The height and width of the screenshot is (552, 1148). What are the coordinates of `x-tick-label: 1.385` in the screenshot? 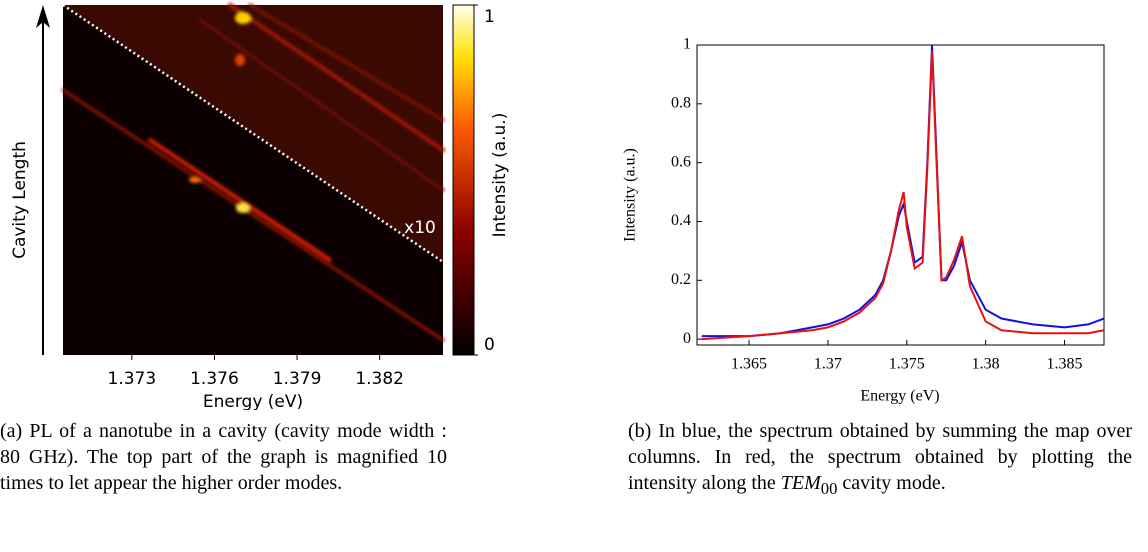 It's located at (1065, 364).